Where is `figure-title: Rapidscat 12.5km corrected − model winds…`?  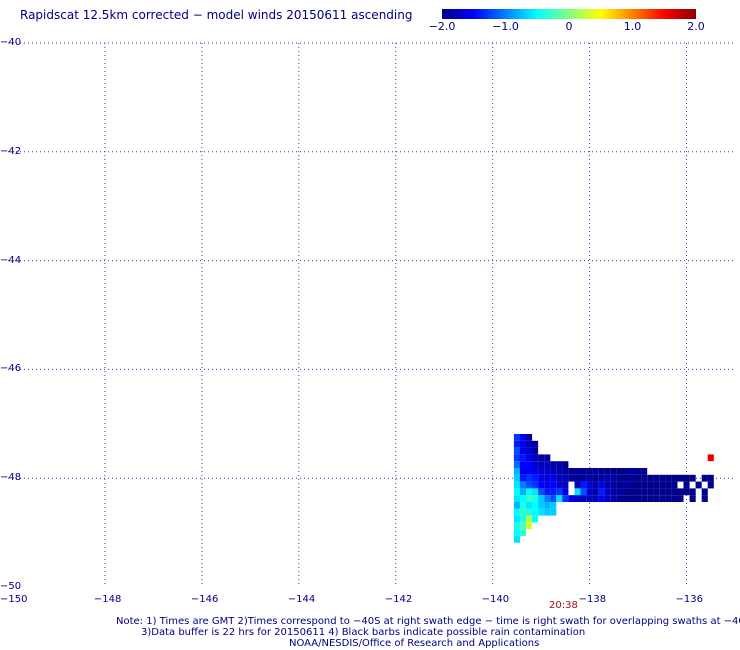 figure-title: Rapidscat 12.5km corrected − model winds… is located at coordinates (216, 15).